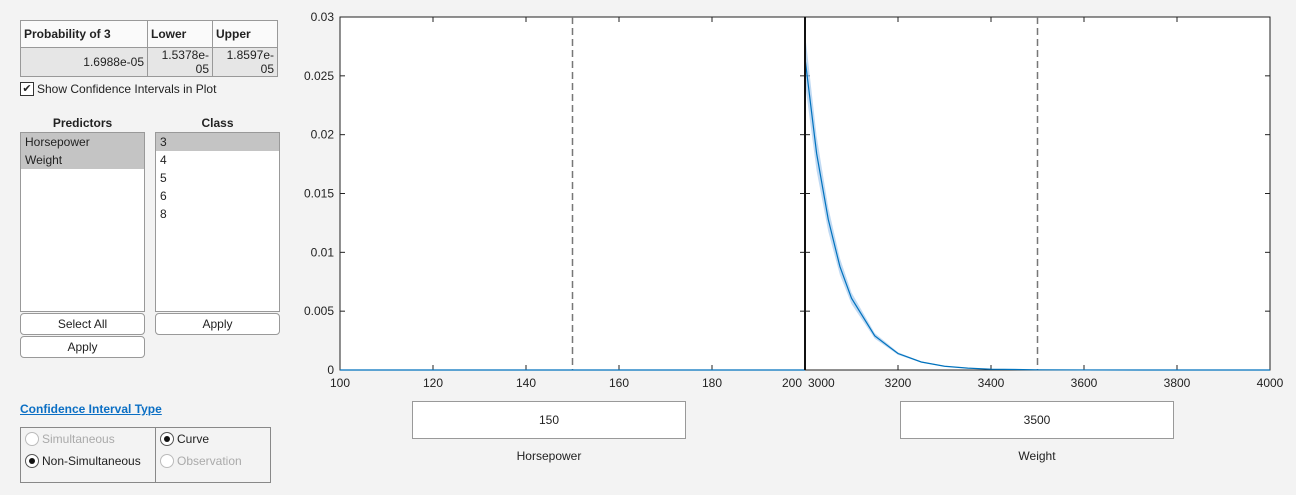 The image size is (1296, 495). What do you see at coordinates (433, 383) in the screenshot?
I see `x-tick-label: 120` at bounding box center [433, 383].